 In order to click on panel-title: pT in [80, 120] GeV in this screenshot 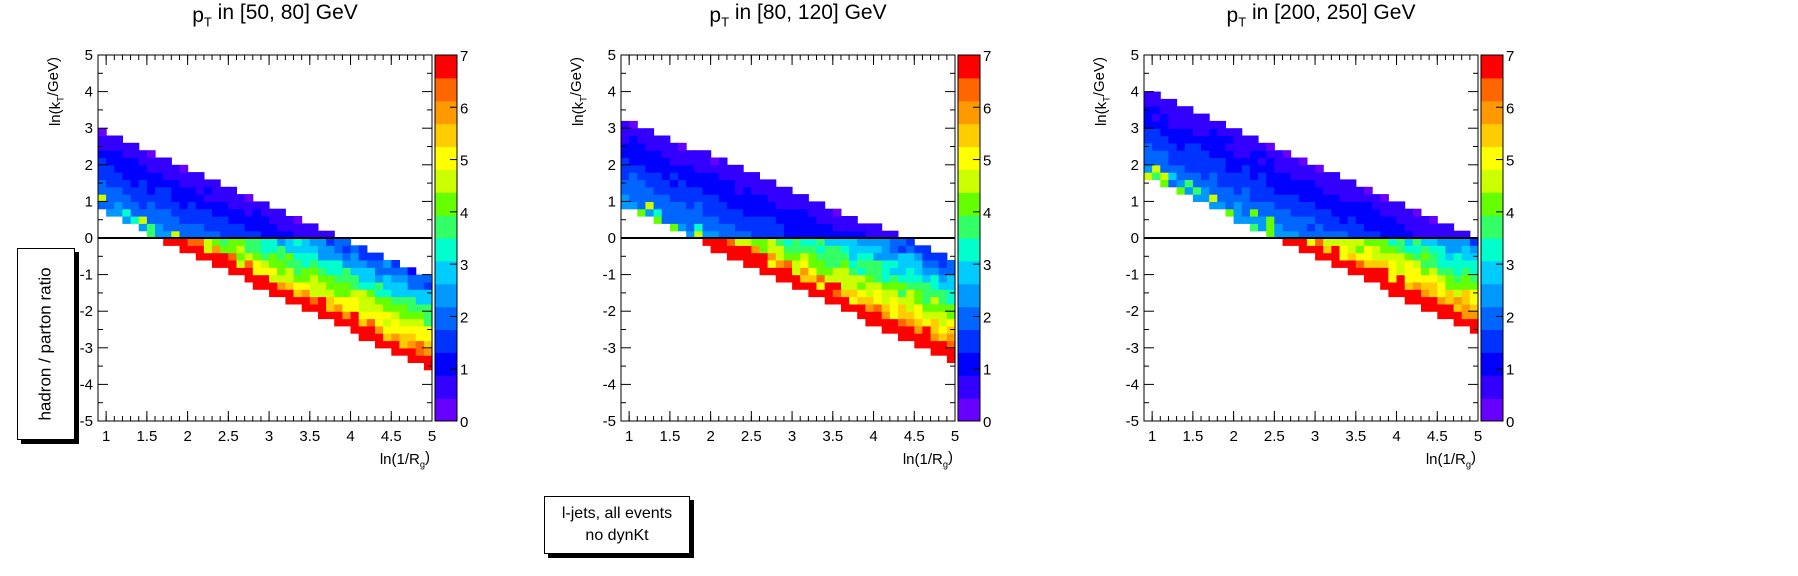, I will do `click(797, 15)`.